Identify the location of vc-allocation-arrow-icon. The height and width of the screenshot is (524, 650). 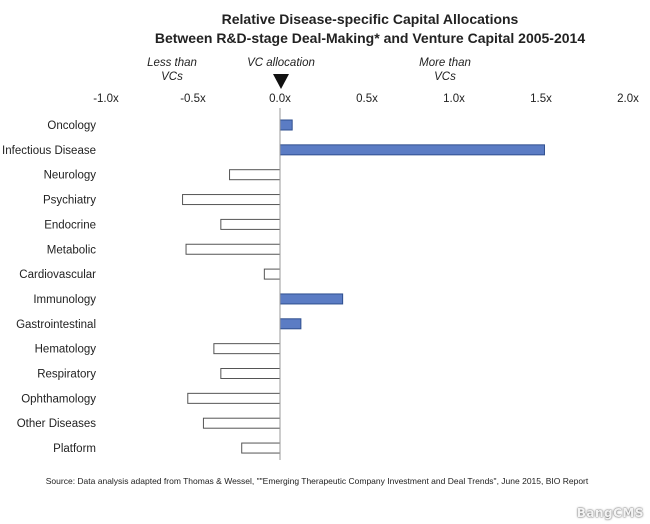
(281, 81).